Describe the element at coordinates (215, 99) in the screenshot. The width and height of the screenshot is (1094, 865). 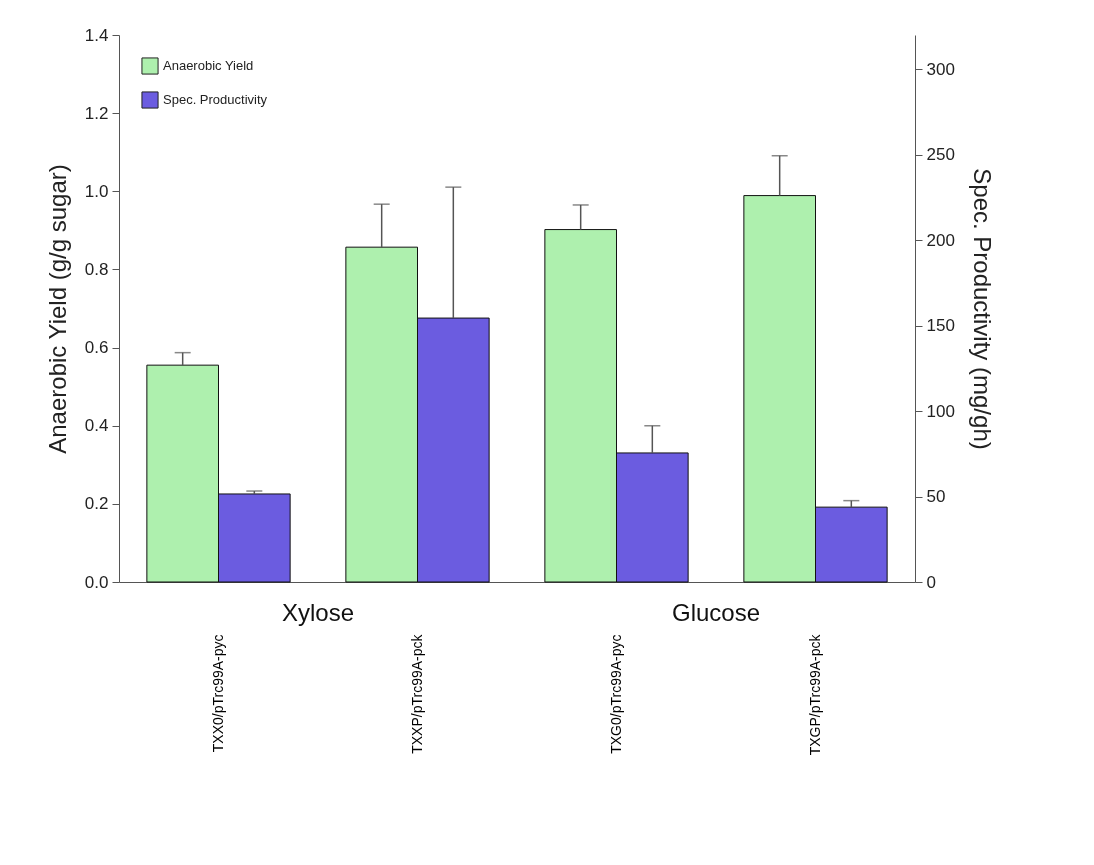
I see `legend-label: Spec. Productivity` at that location.